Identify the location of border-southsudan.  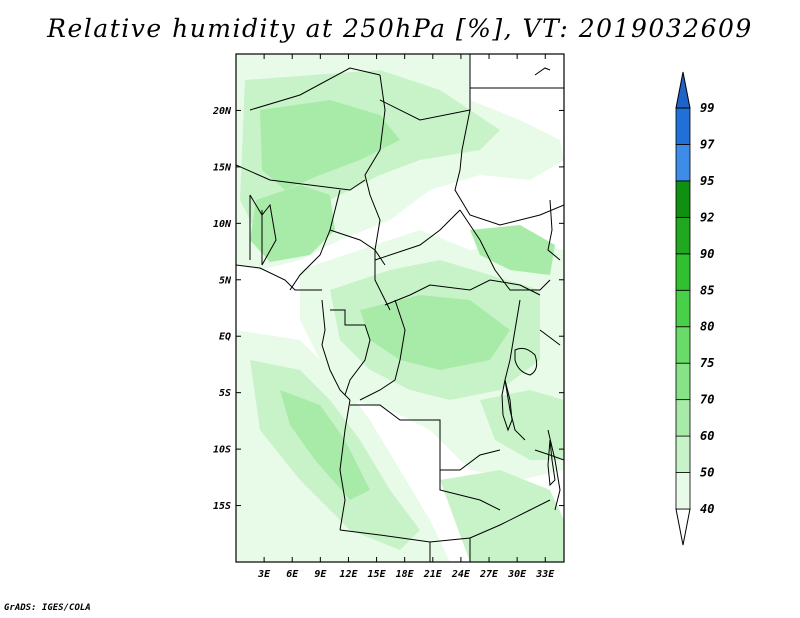
(505, 250).